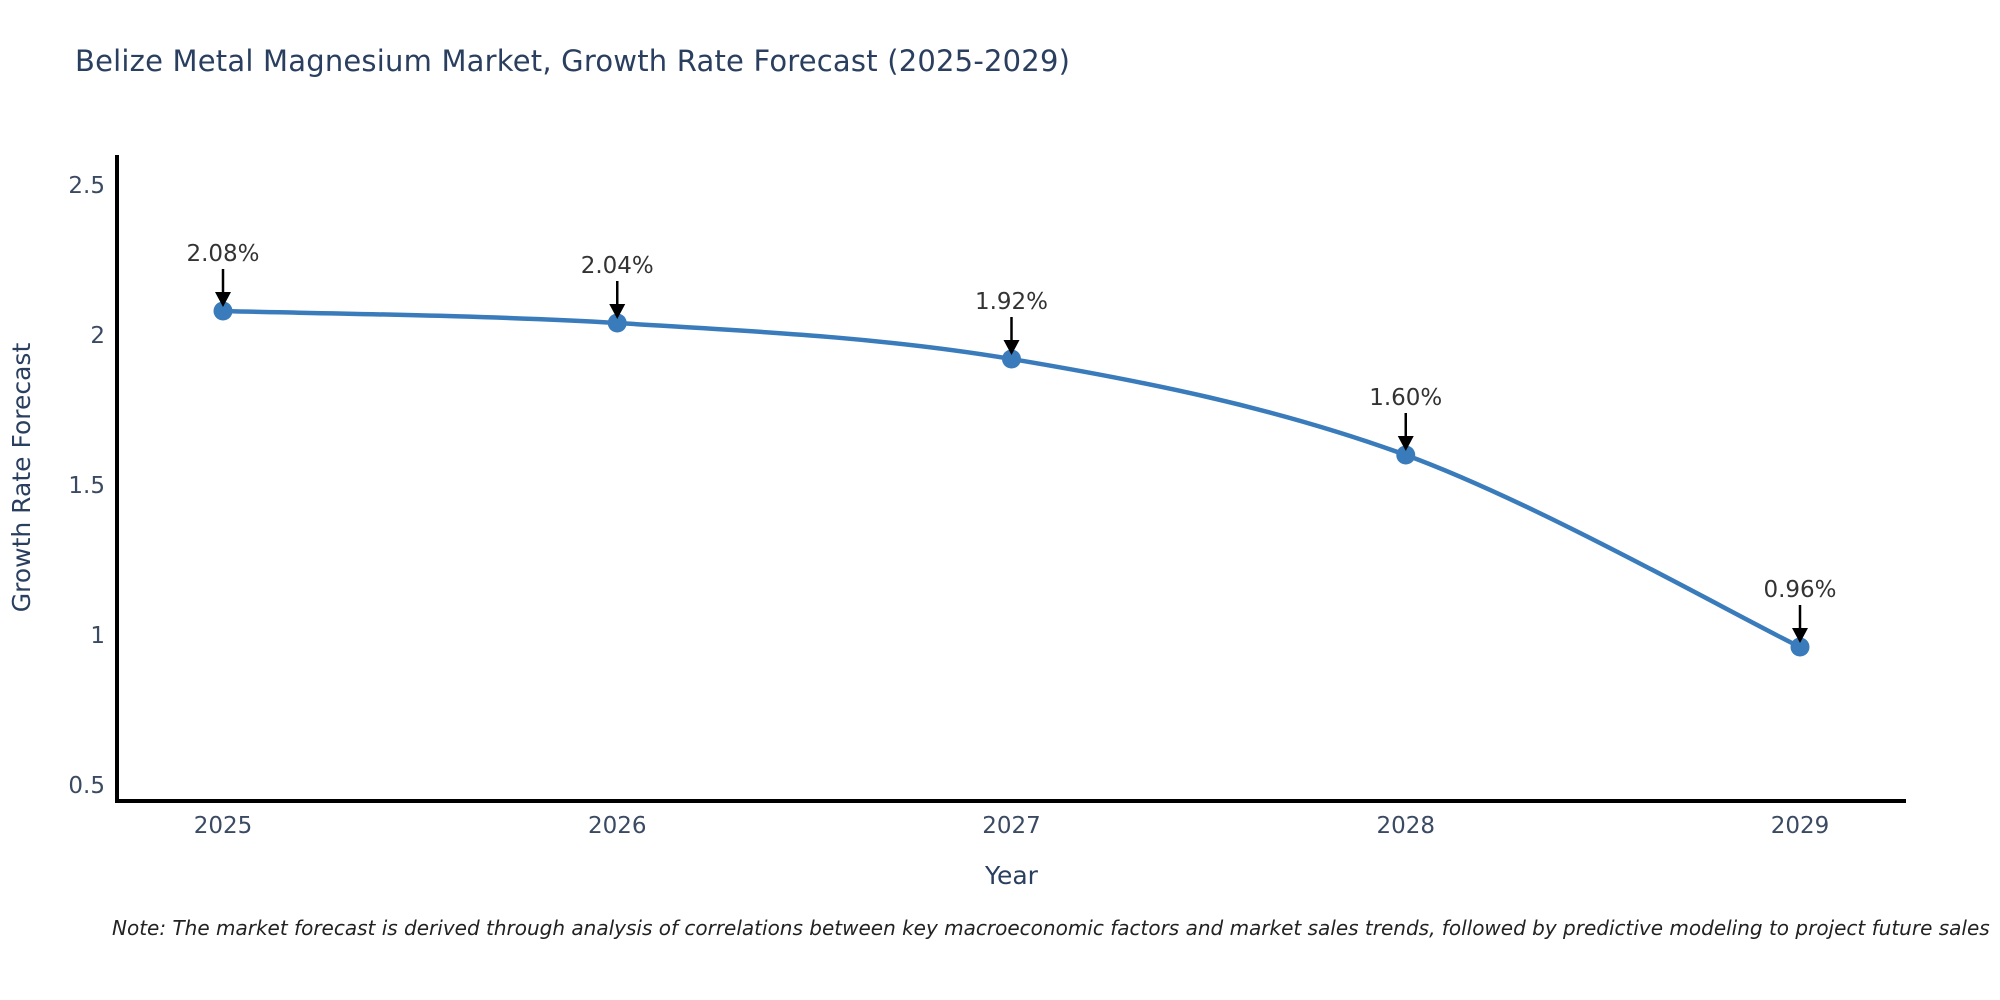 This screenshot has height=1000, width=2000. I want to click on y-tick-label: 0.5, so click(86, 786).